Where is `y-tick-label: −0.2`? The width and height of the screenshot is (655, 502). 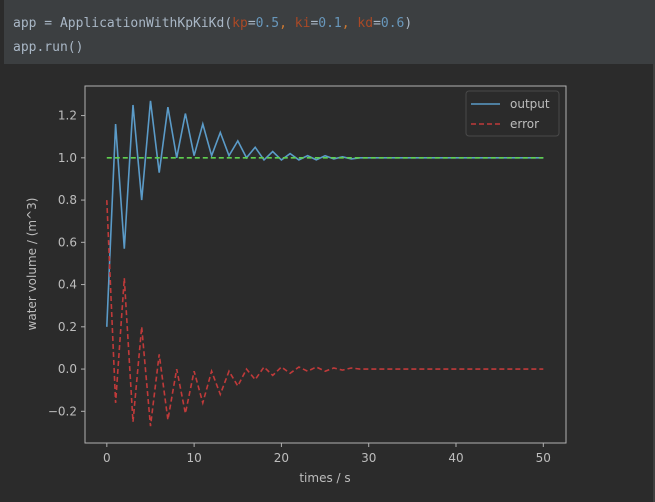 y-tick-label: −0.2 is located at coordinates (62, 411).